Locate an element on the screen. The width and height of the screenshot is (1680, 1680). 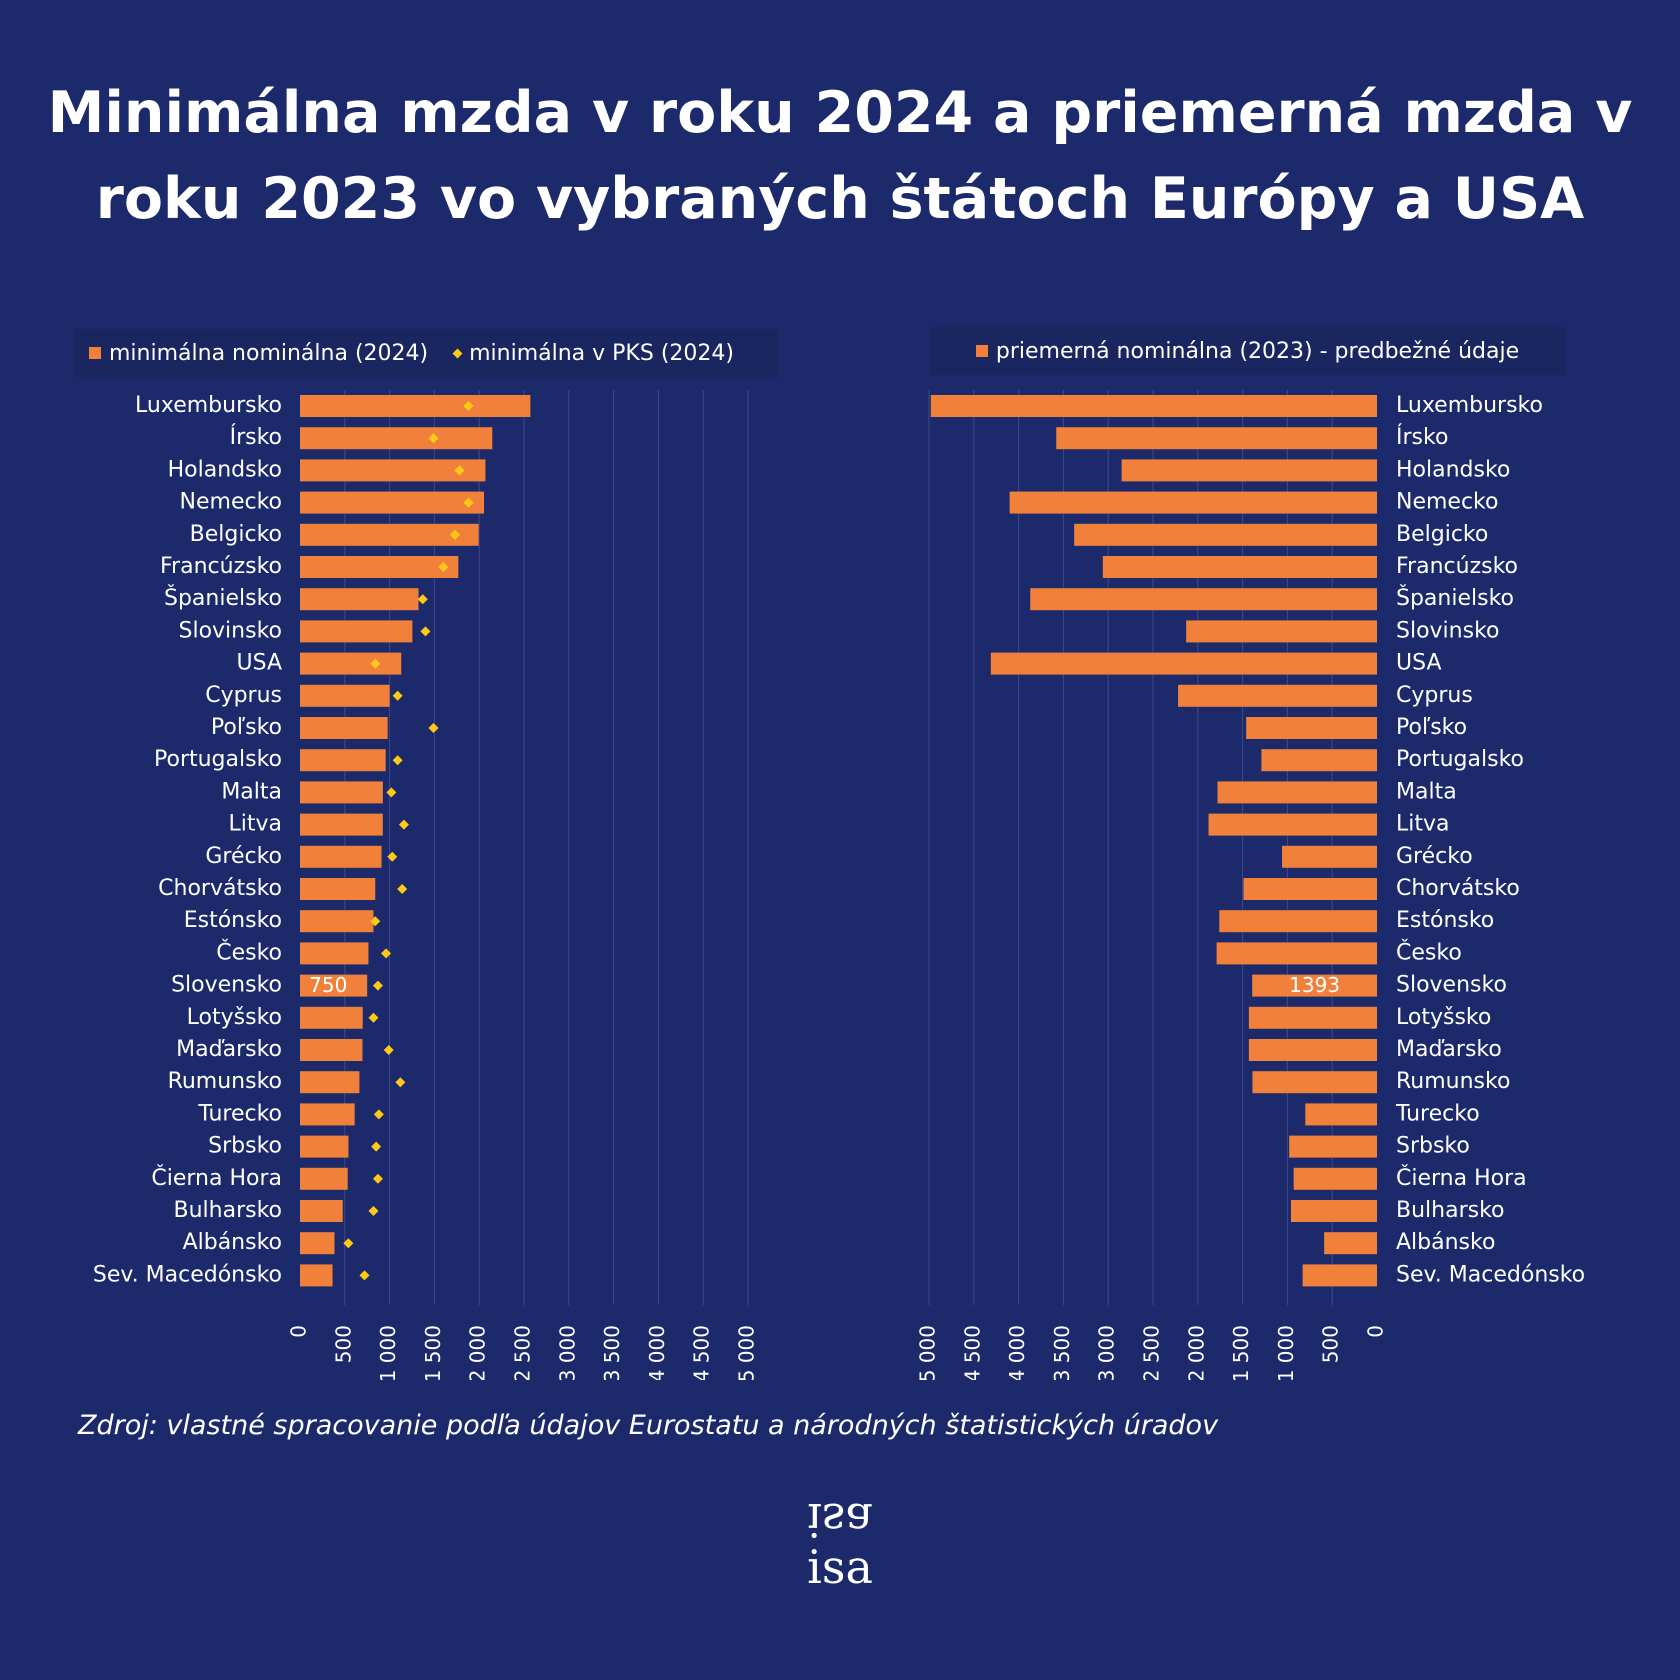
right-tick-label: 5 000 is located at coordinates (928, 1352).